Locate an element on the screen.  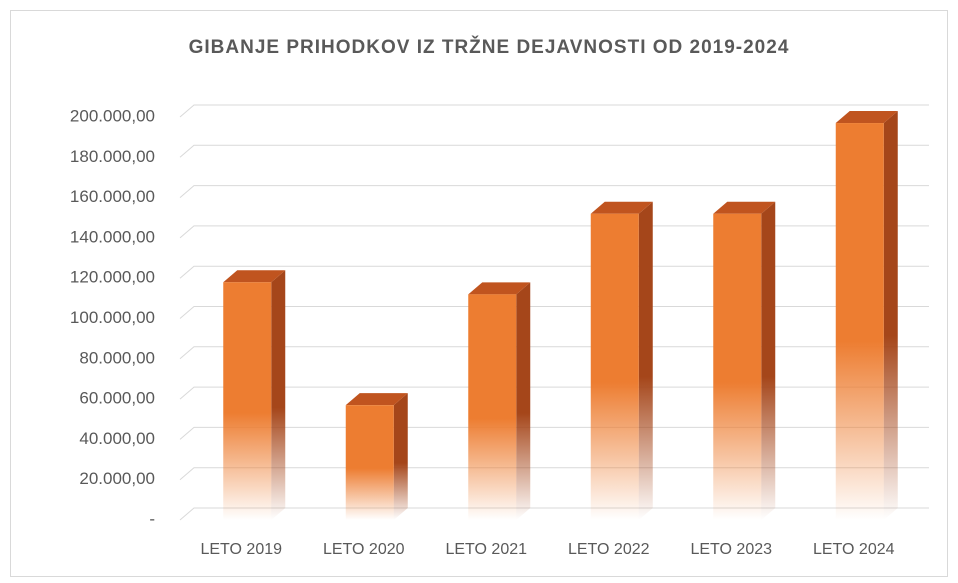
y-tick-label: 60.000,00 is located at coordinates (117, 398).